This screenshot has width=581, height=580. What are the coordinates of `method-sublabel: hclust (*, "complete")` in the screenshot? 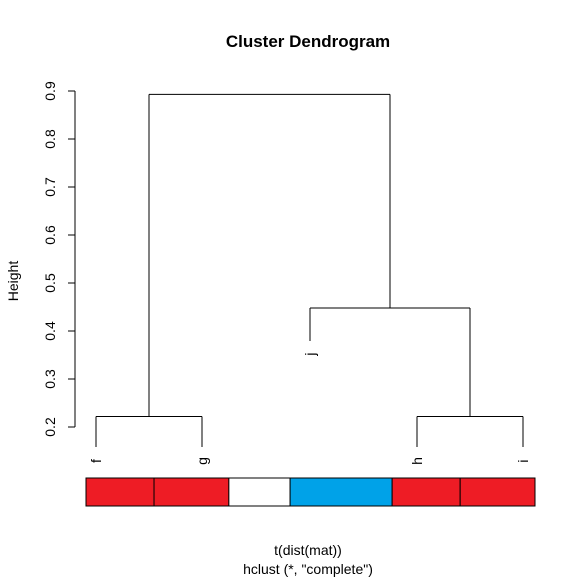 It's located at (308, 569).